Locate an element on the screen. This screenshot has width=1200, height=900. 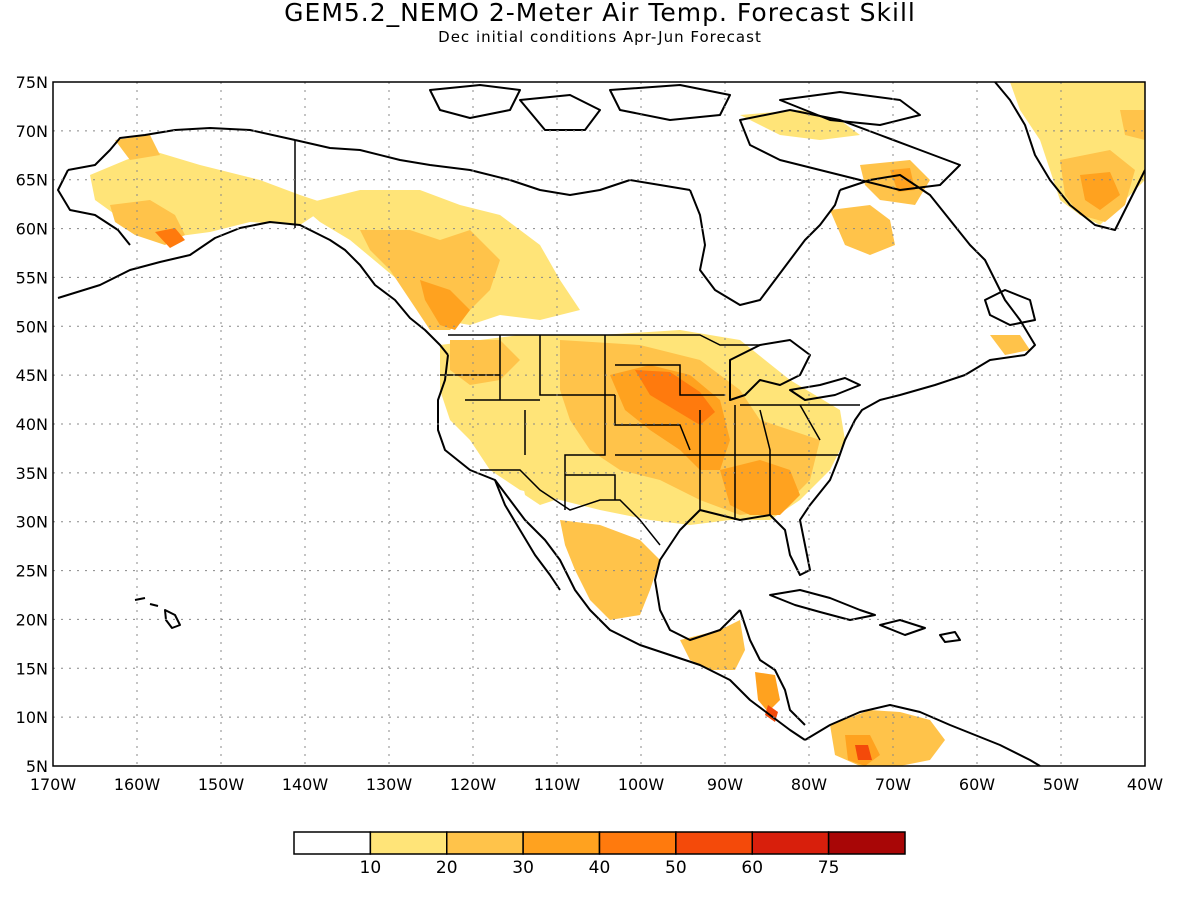
colorbar-label: 50 is located at coordinates (676, 868).